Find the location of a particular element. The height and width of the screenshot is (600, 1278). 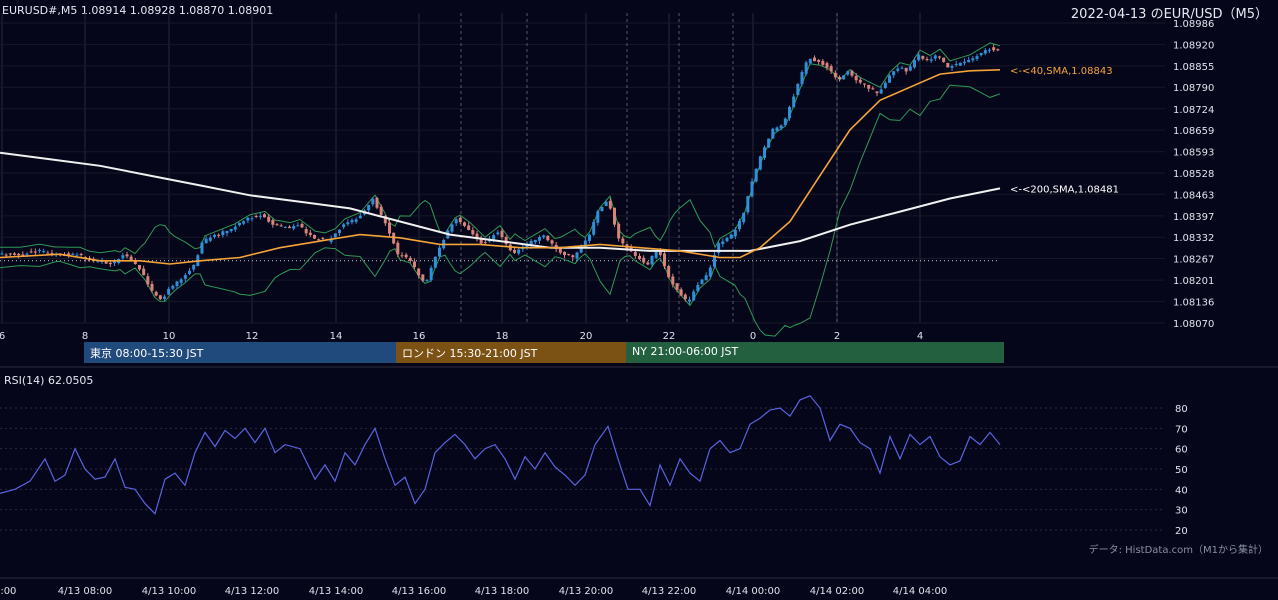

data-source-note: データ: HistData.com（M1から集計） is located at coordinates (1178, 550).